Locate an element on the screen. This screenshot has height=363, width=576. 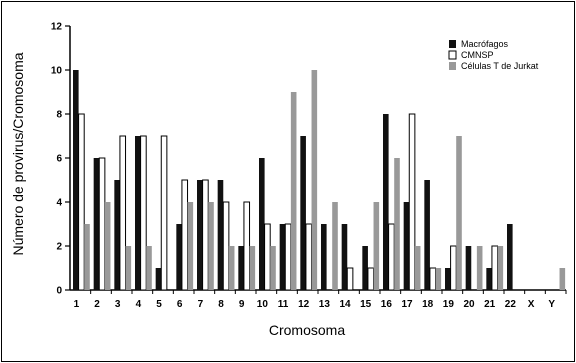
x-tick-label: X is located at coordinates (531, 304).